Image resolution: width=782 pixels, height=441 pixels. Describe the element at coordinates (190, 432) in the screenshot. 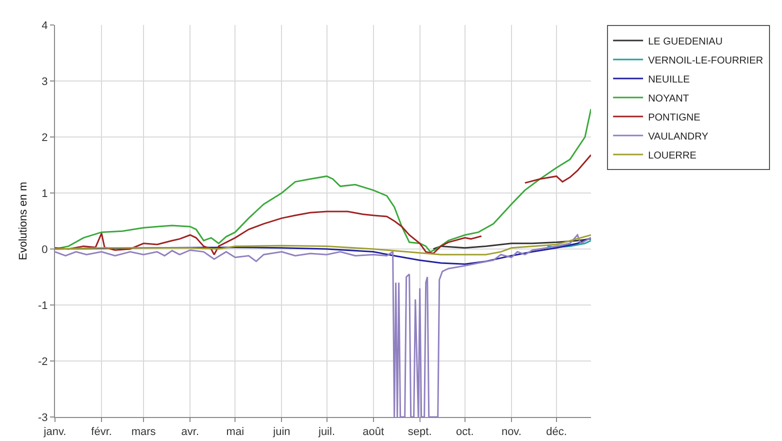

I see `x-tick-label: avr.` at that location.